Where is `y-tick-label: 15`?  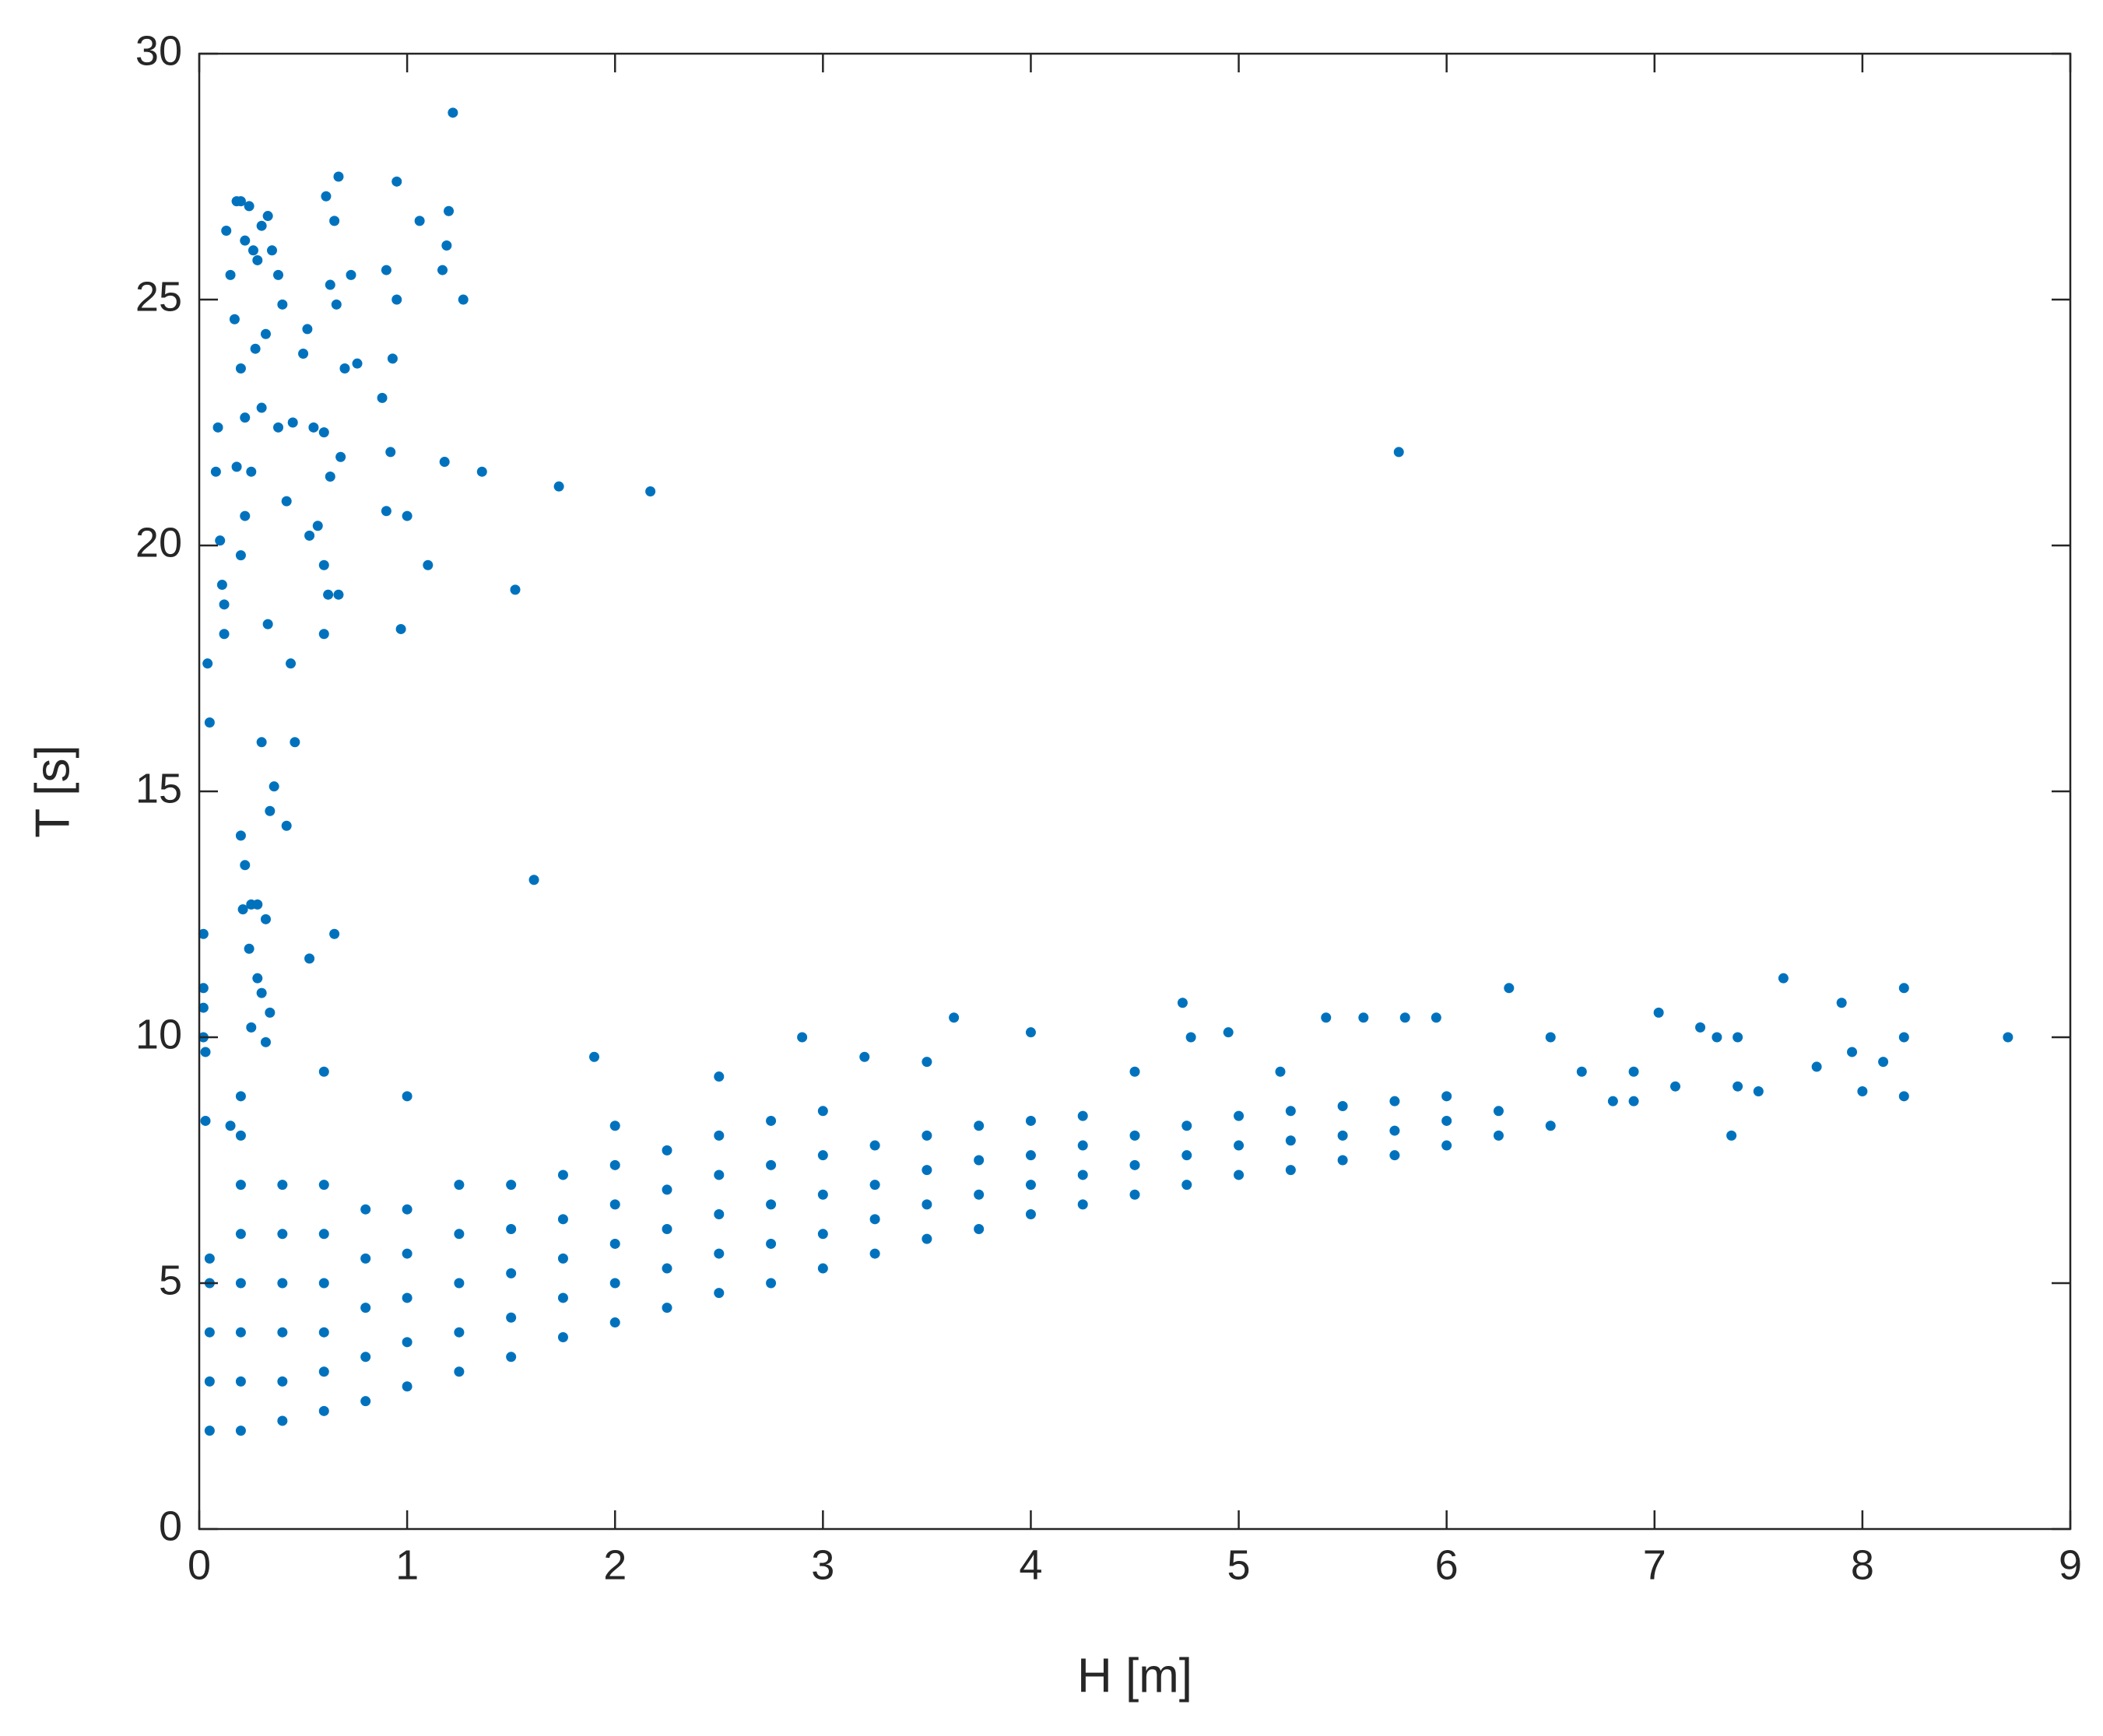 y-tick-label: 15 is located at coordinates (159, 788).